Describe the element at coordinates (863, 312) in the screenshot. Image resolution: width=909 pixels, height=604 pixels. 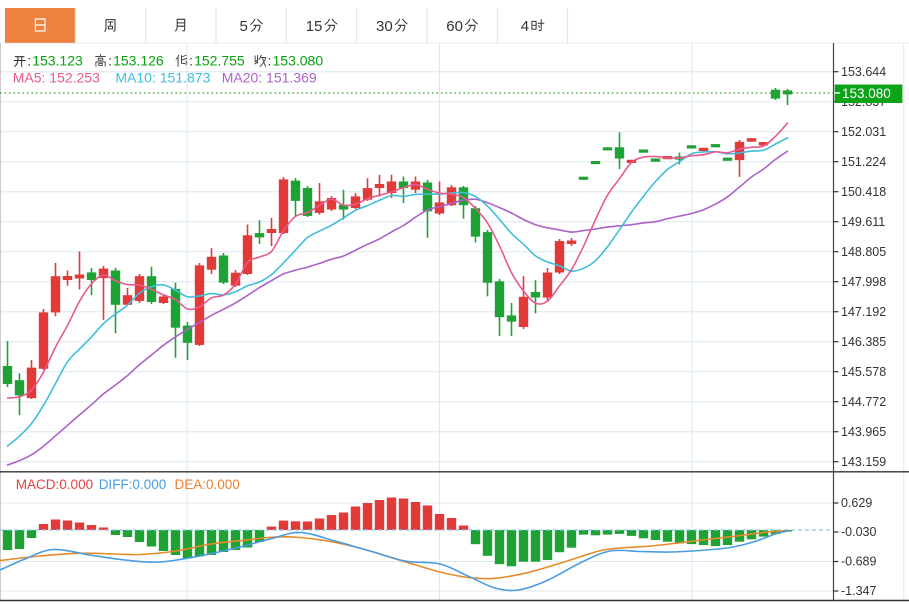
I see `svg-text: 147.192` at that location.